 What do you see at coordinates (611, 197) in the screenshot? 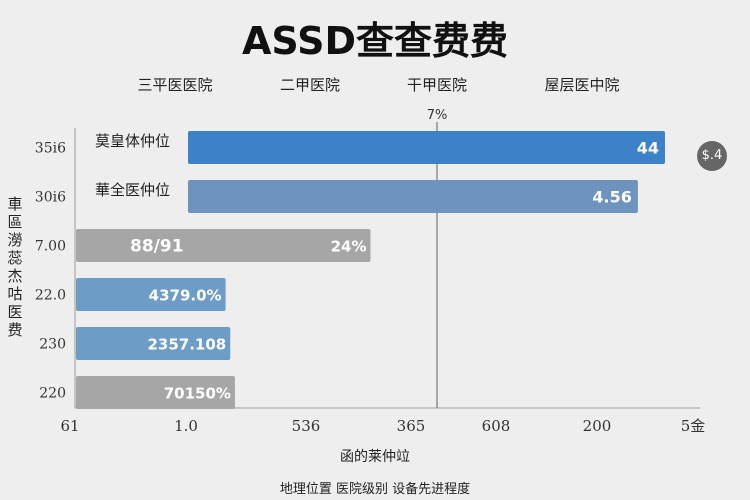
I see `bar-value-label-2: 4.56` at bounding box center [611, 197].